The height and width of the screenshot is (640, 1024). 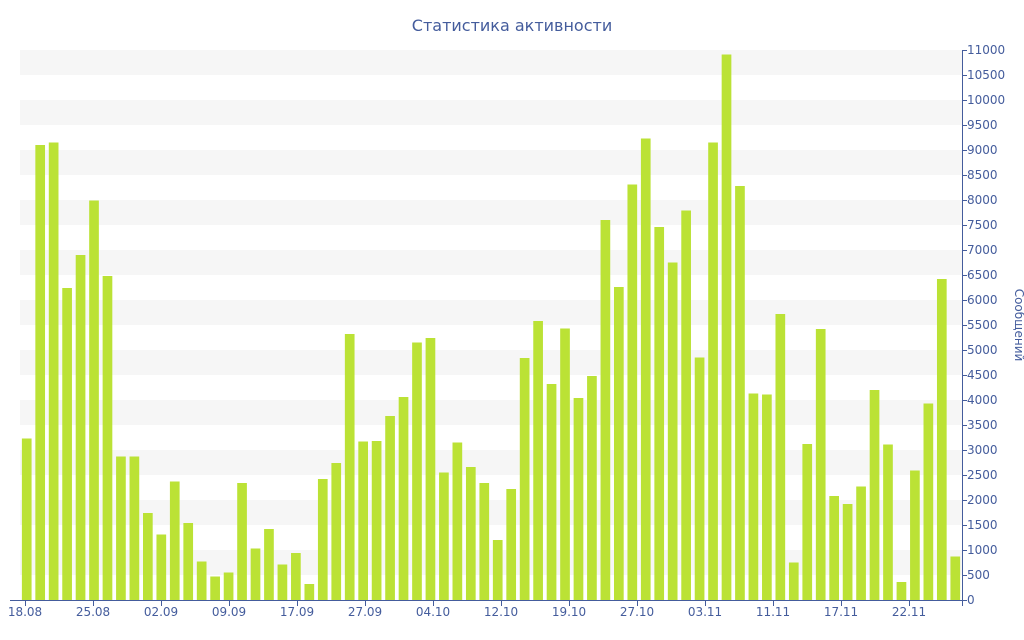 I want to click on y-tick-label: 8000, so click(x=982, y=200).